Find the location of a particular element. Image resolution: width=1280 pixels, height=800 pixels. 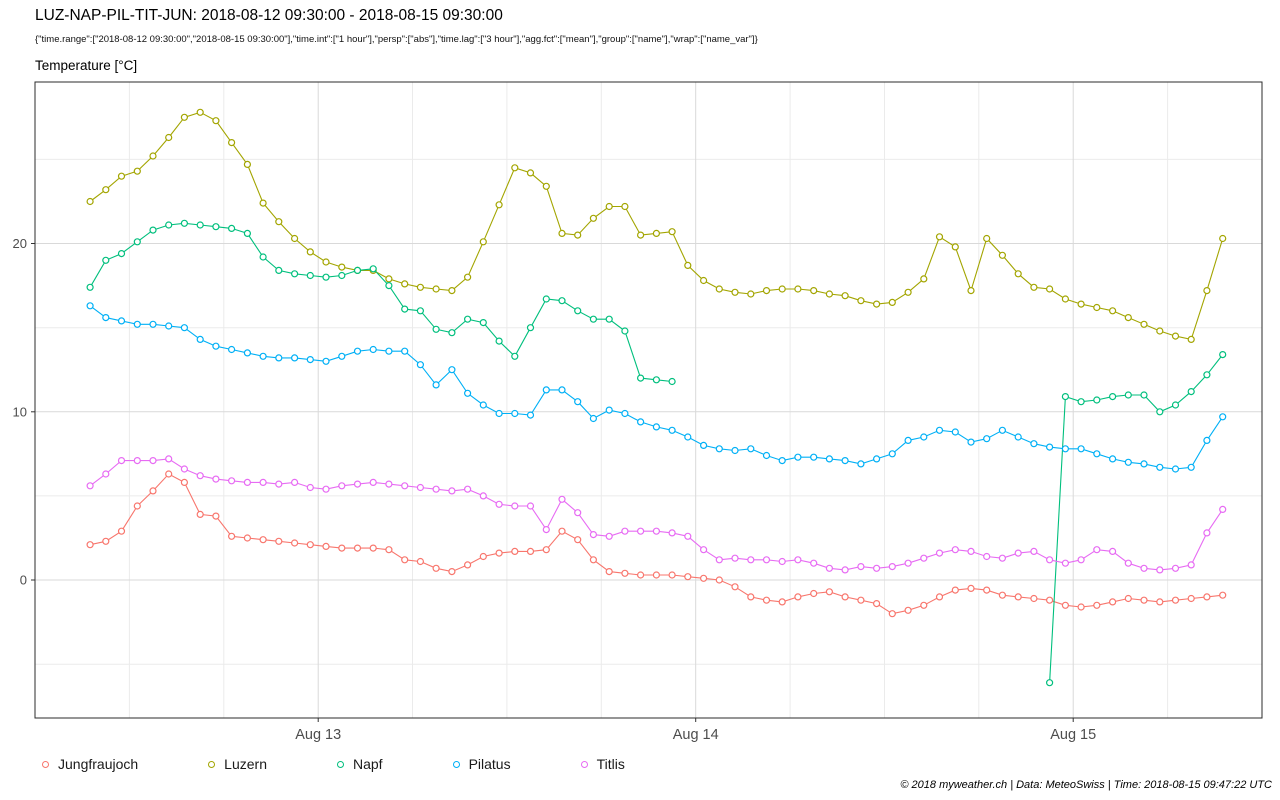

legend-item-napf: Napf is located at coordinates (359, 764).